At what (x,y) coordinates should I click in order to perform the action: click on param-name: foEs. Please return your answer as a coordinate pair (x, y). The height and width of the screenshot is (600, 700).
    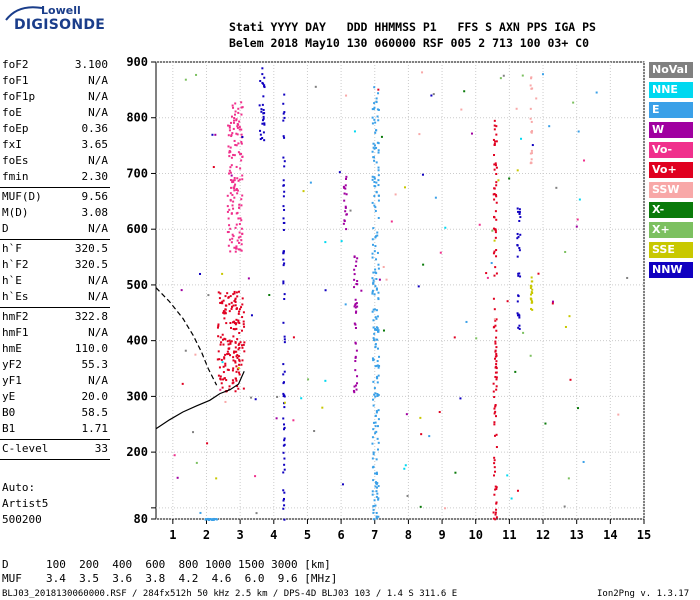
    Looking at the image, I should click on (15, 160).